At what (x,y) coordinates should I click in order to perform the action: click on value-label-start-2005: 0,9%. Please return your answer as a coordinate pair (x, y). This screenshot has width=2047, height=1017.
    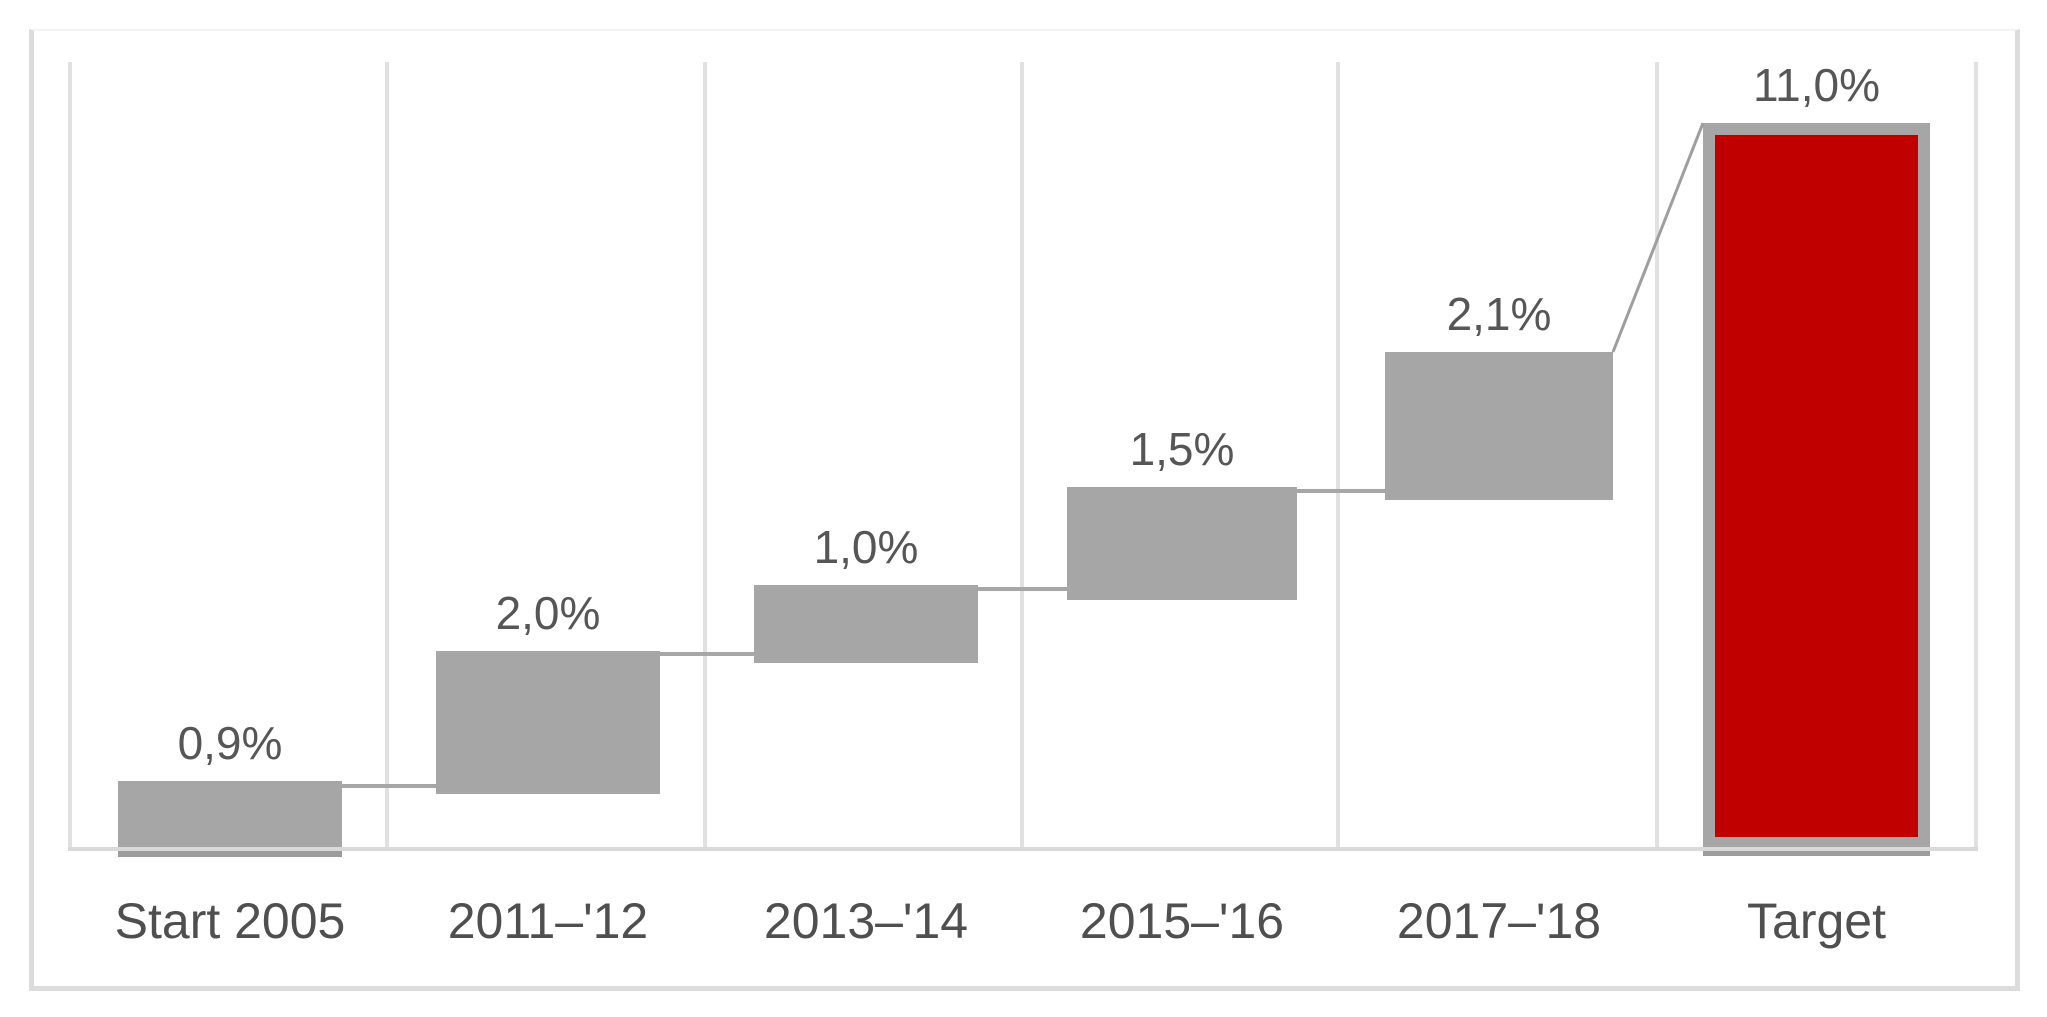
    Looking at the image, I should click on (230, 743).